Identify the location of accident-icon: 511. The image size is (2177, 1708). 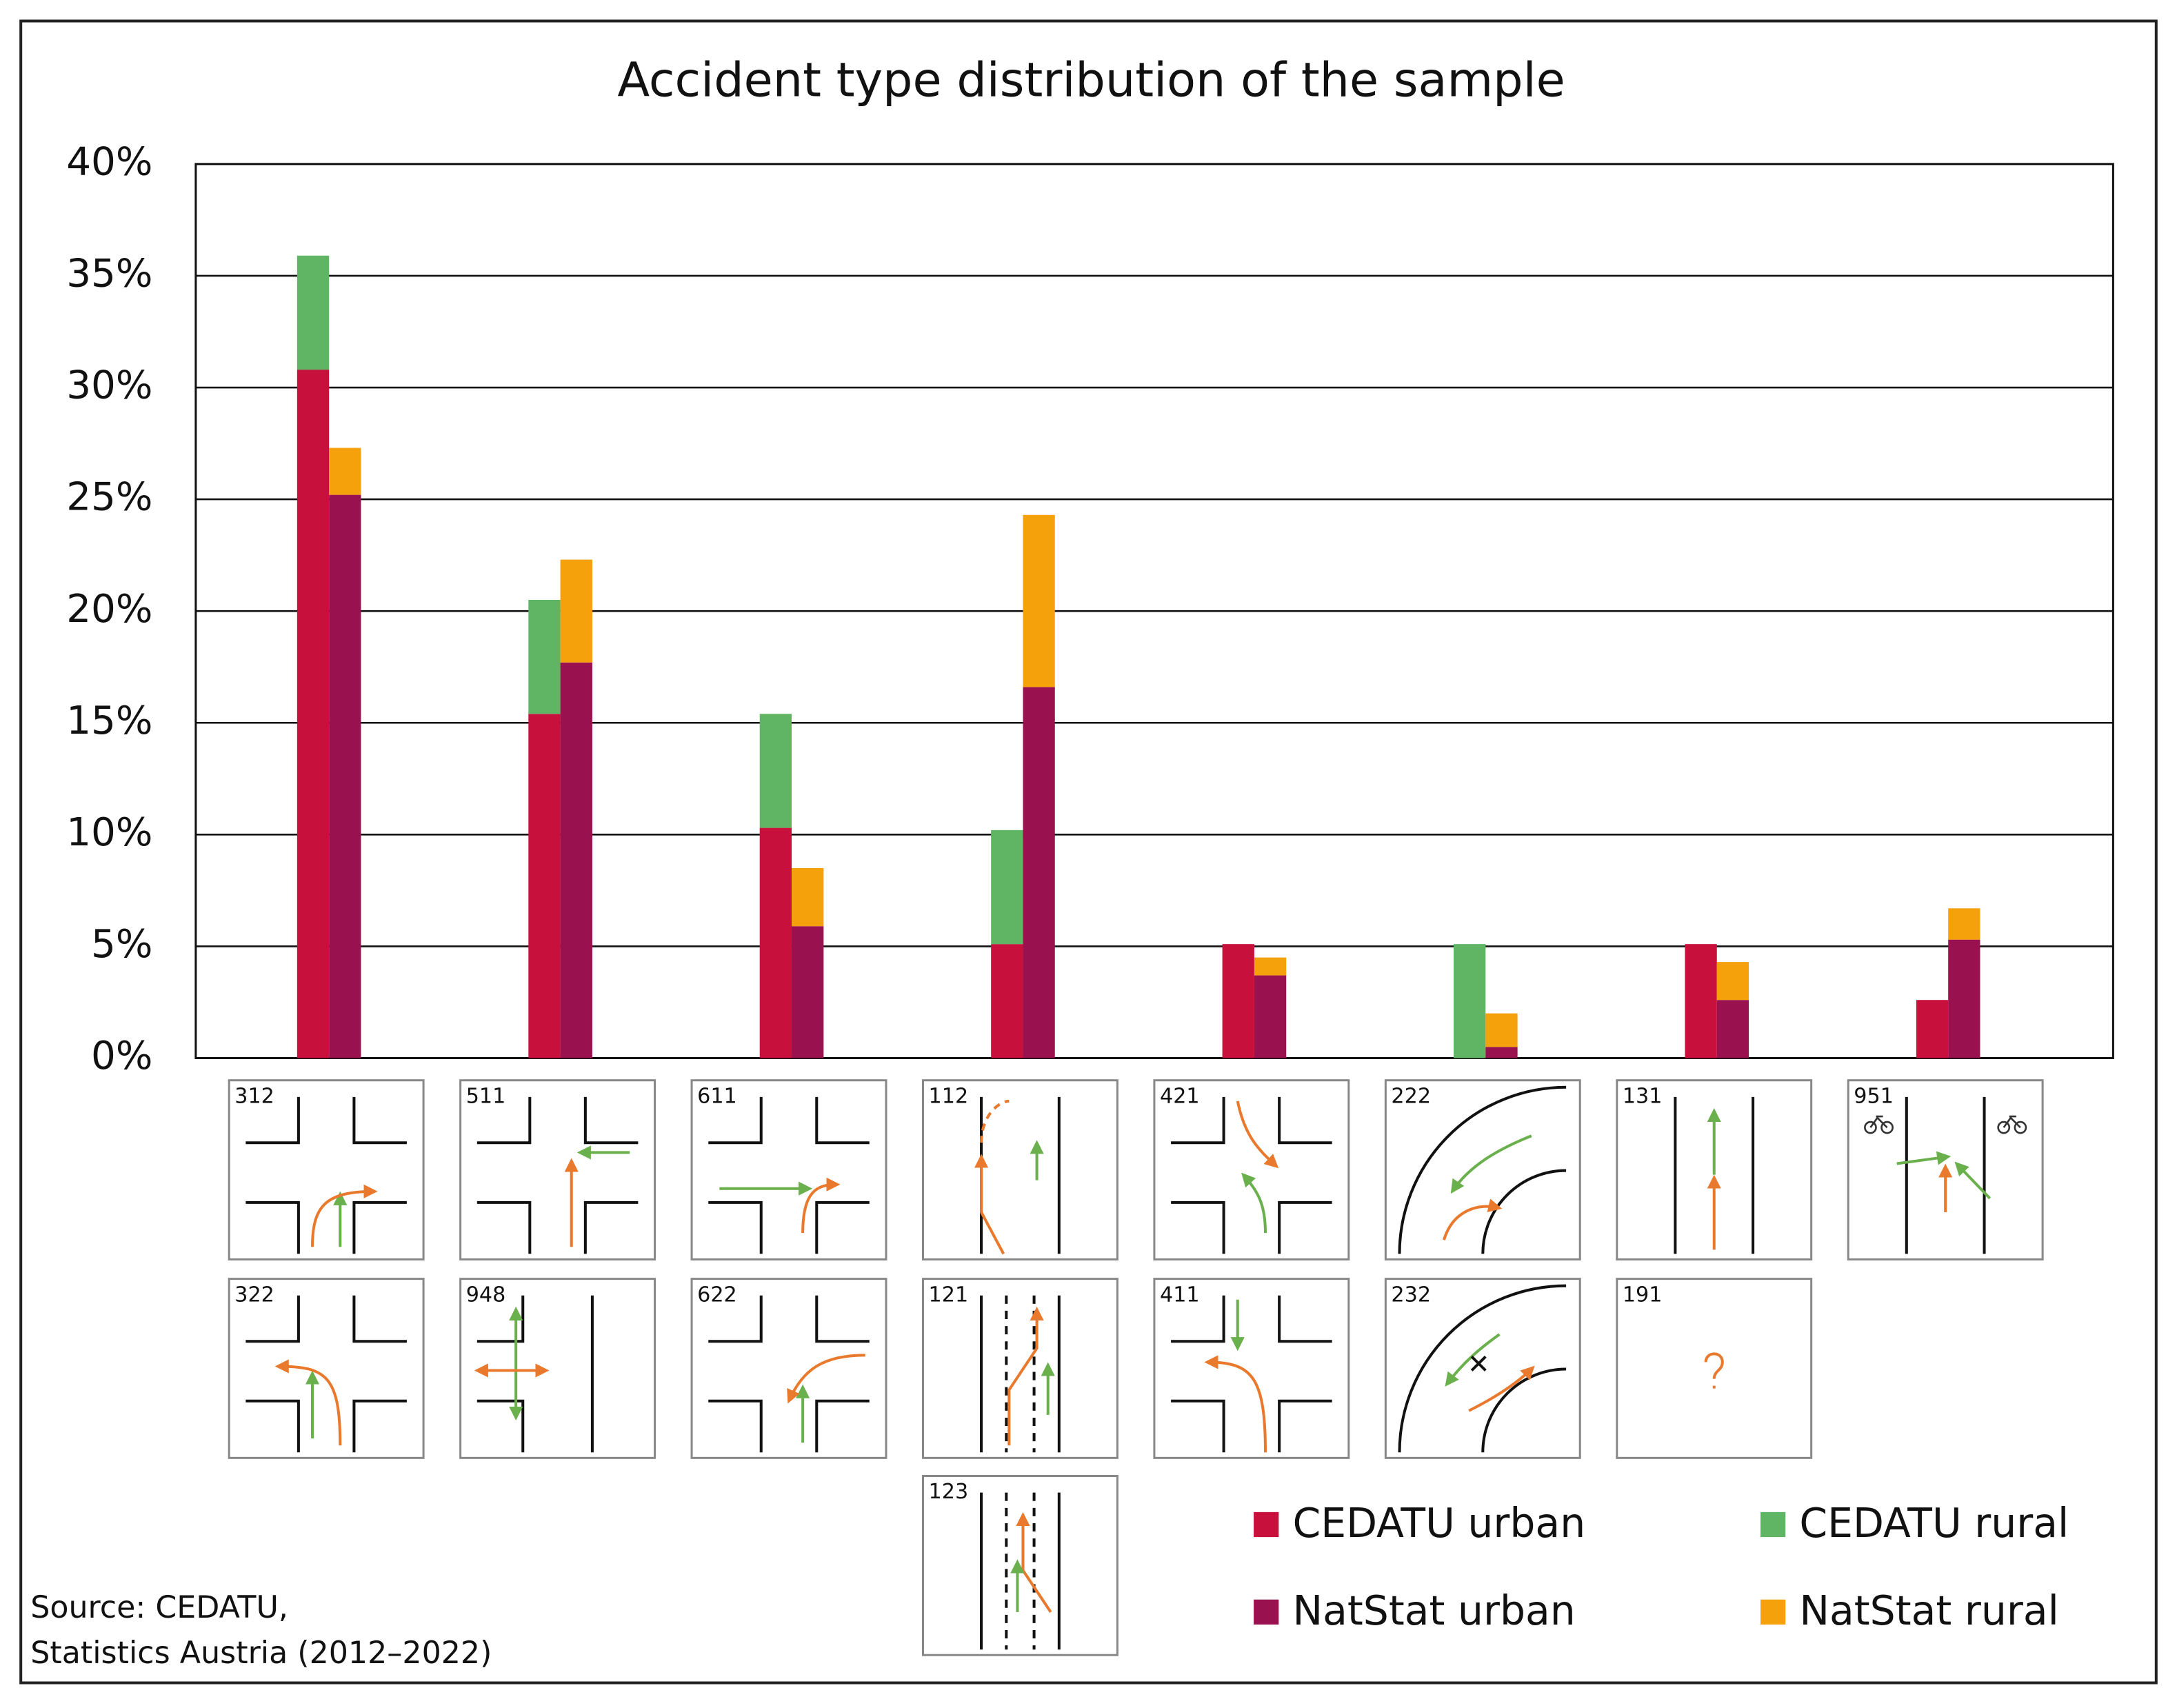
(557, 1169).